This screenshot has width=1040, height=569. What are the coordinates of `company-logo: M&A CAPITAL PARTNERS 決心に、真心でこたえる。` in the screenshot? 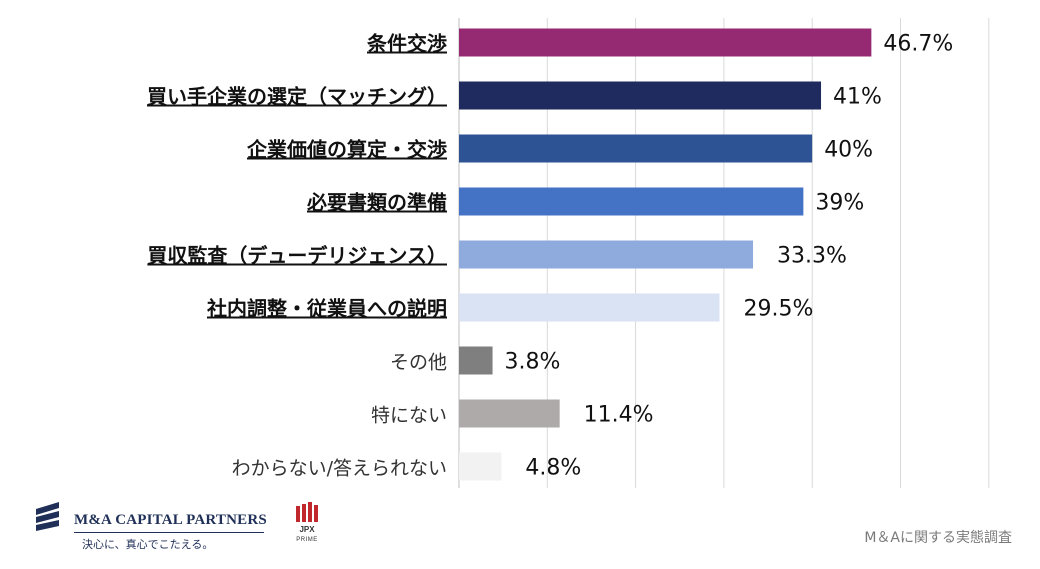 It's located at (150, 526).